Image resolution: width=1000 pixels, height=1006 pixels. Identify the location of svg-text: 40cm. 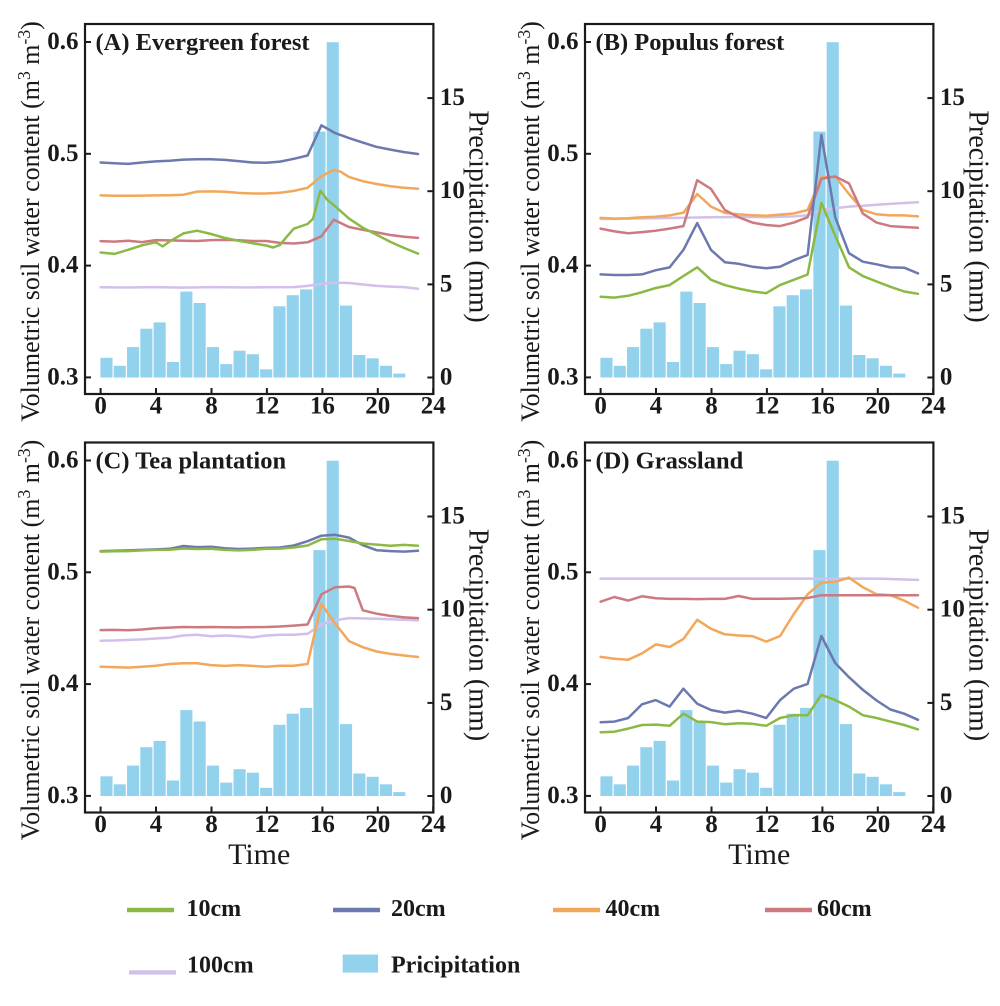
(633, 909).